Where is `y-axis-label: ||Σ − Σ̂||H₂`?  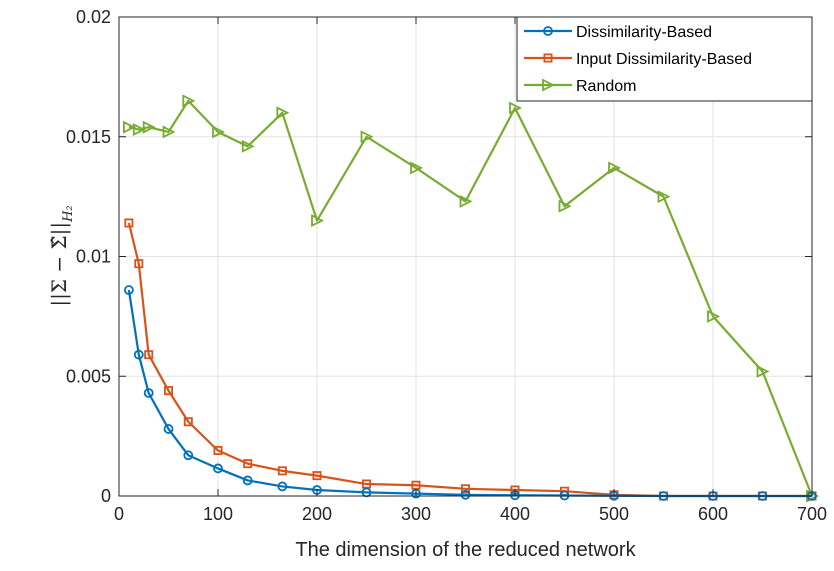
y-axis-label: ||Σ − Σ̂||H₂ is located at coordinates (61, 255).